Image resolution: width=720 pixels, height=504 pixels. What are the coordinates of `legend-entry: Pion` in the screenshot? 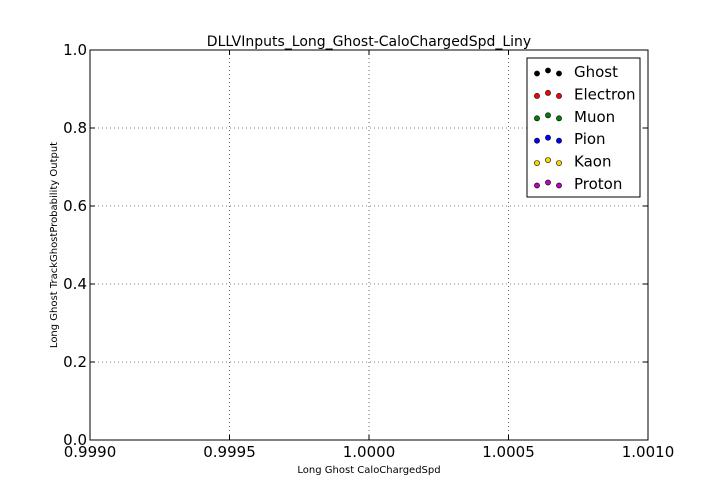 It's located at (570, 139).